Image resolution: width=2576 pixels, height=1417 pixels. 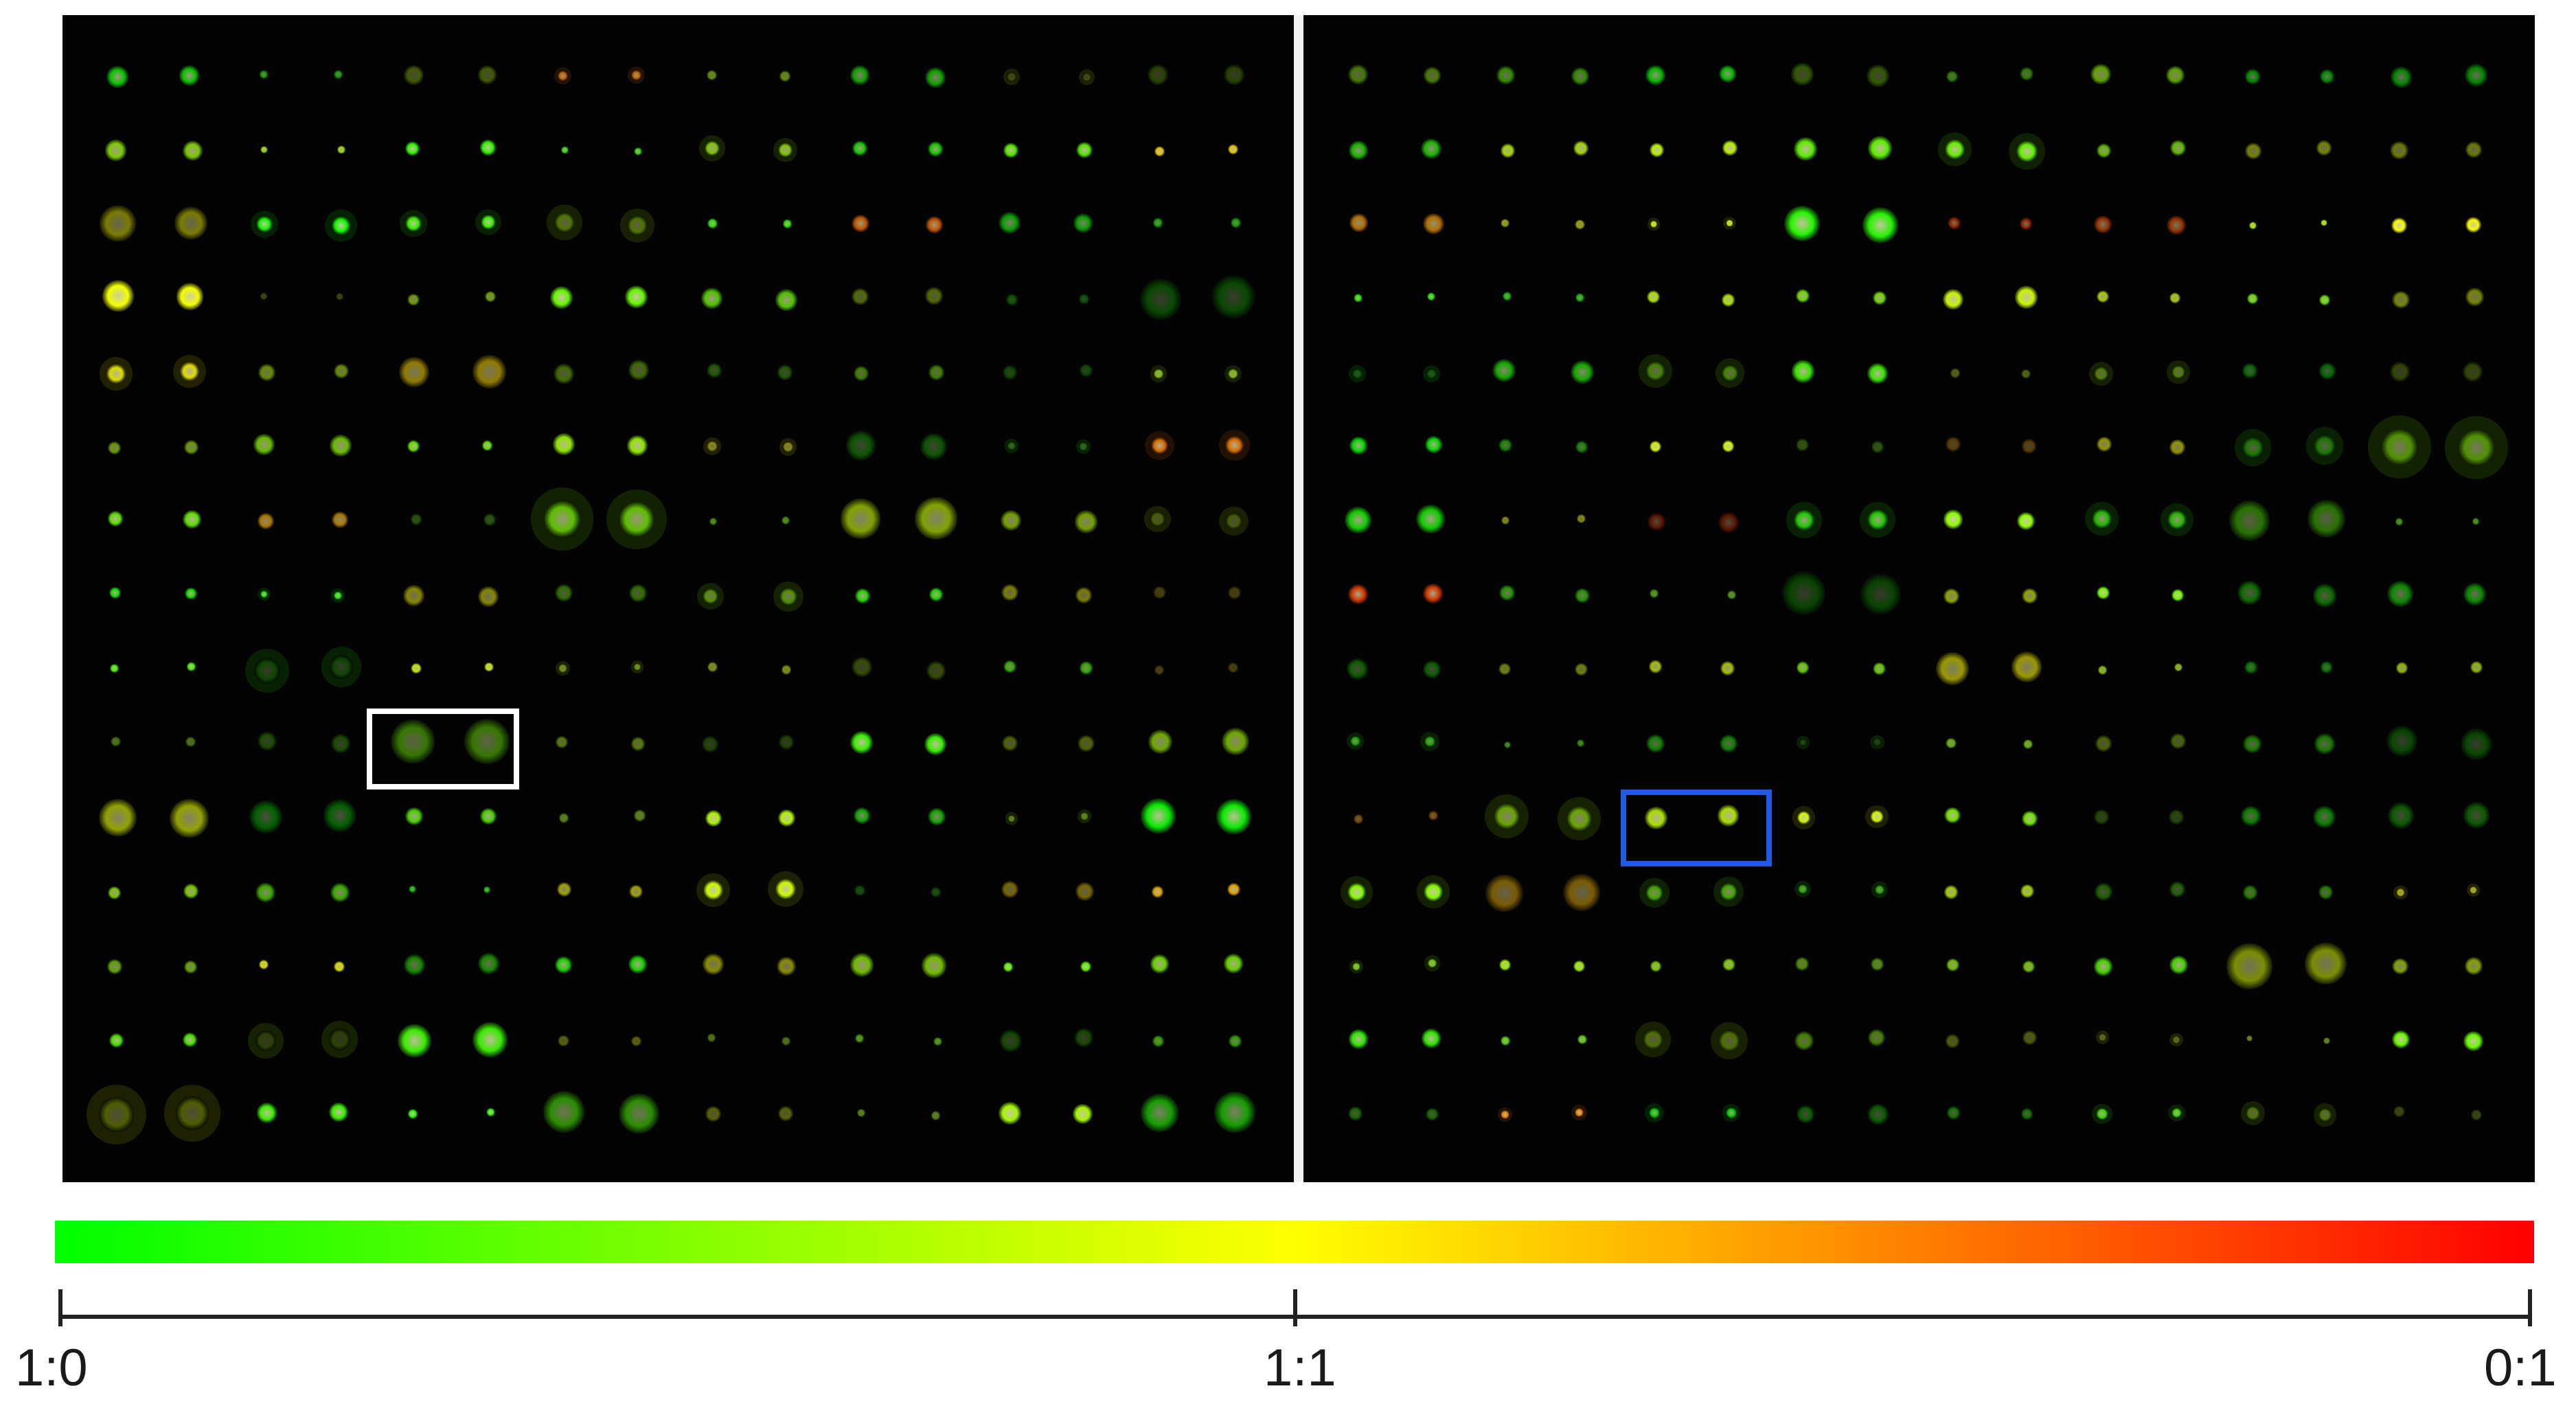 What do you see at coordinates (443, 749) in the screenshot?
I see `highlight-box-white` at bounding box center [443, 749].